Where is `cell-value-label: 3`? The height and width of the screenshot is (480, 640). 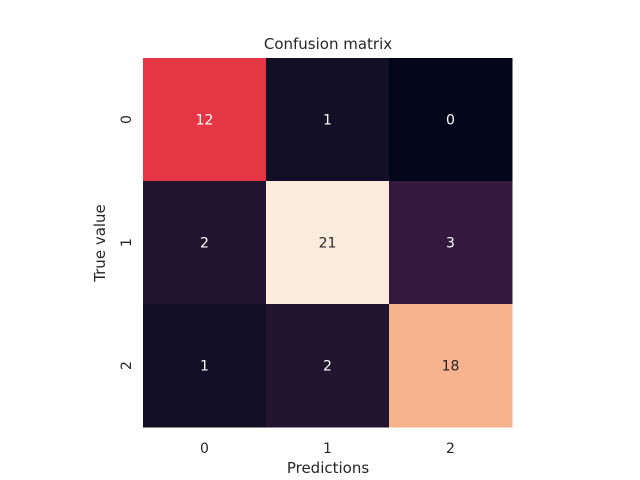
cell-value-label: 3 is located at coordinates (450, 244).